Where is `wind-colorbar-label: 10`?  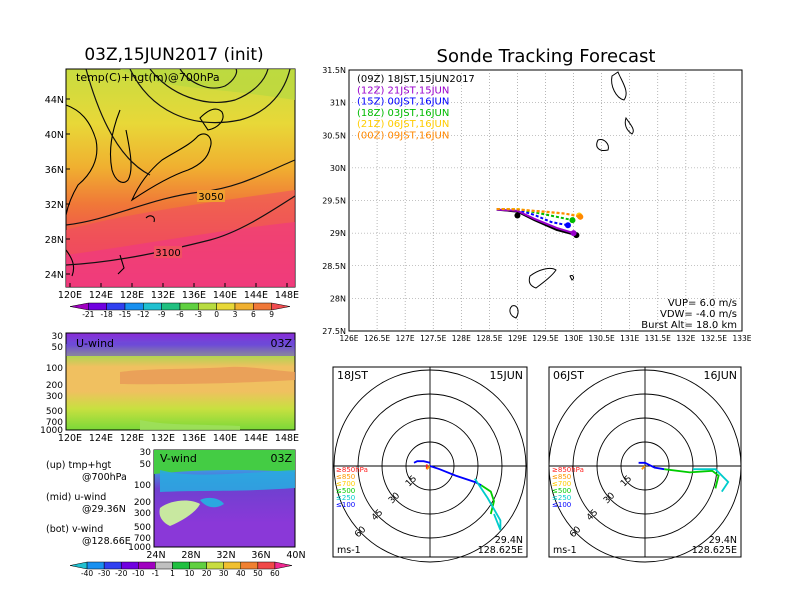
wind-colorbar-label: 10 is located at coordinates (190, 573).